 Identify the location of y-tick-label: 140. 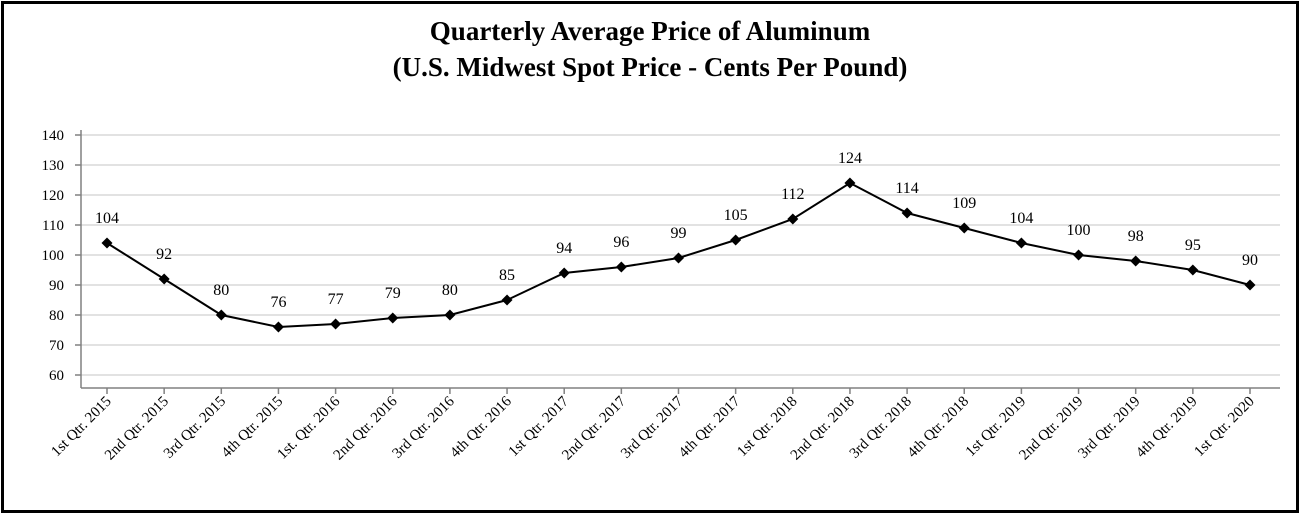
(53, 136).